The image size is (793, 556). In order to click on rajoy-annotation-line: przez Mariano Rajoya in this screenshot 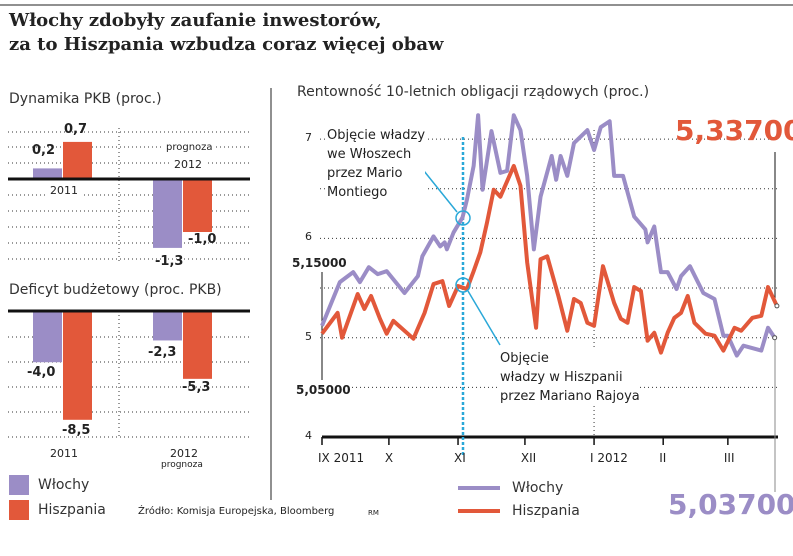, I will do `click(570, 396)`.